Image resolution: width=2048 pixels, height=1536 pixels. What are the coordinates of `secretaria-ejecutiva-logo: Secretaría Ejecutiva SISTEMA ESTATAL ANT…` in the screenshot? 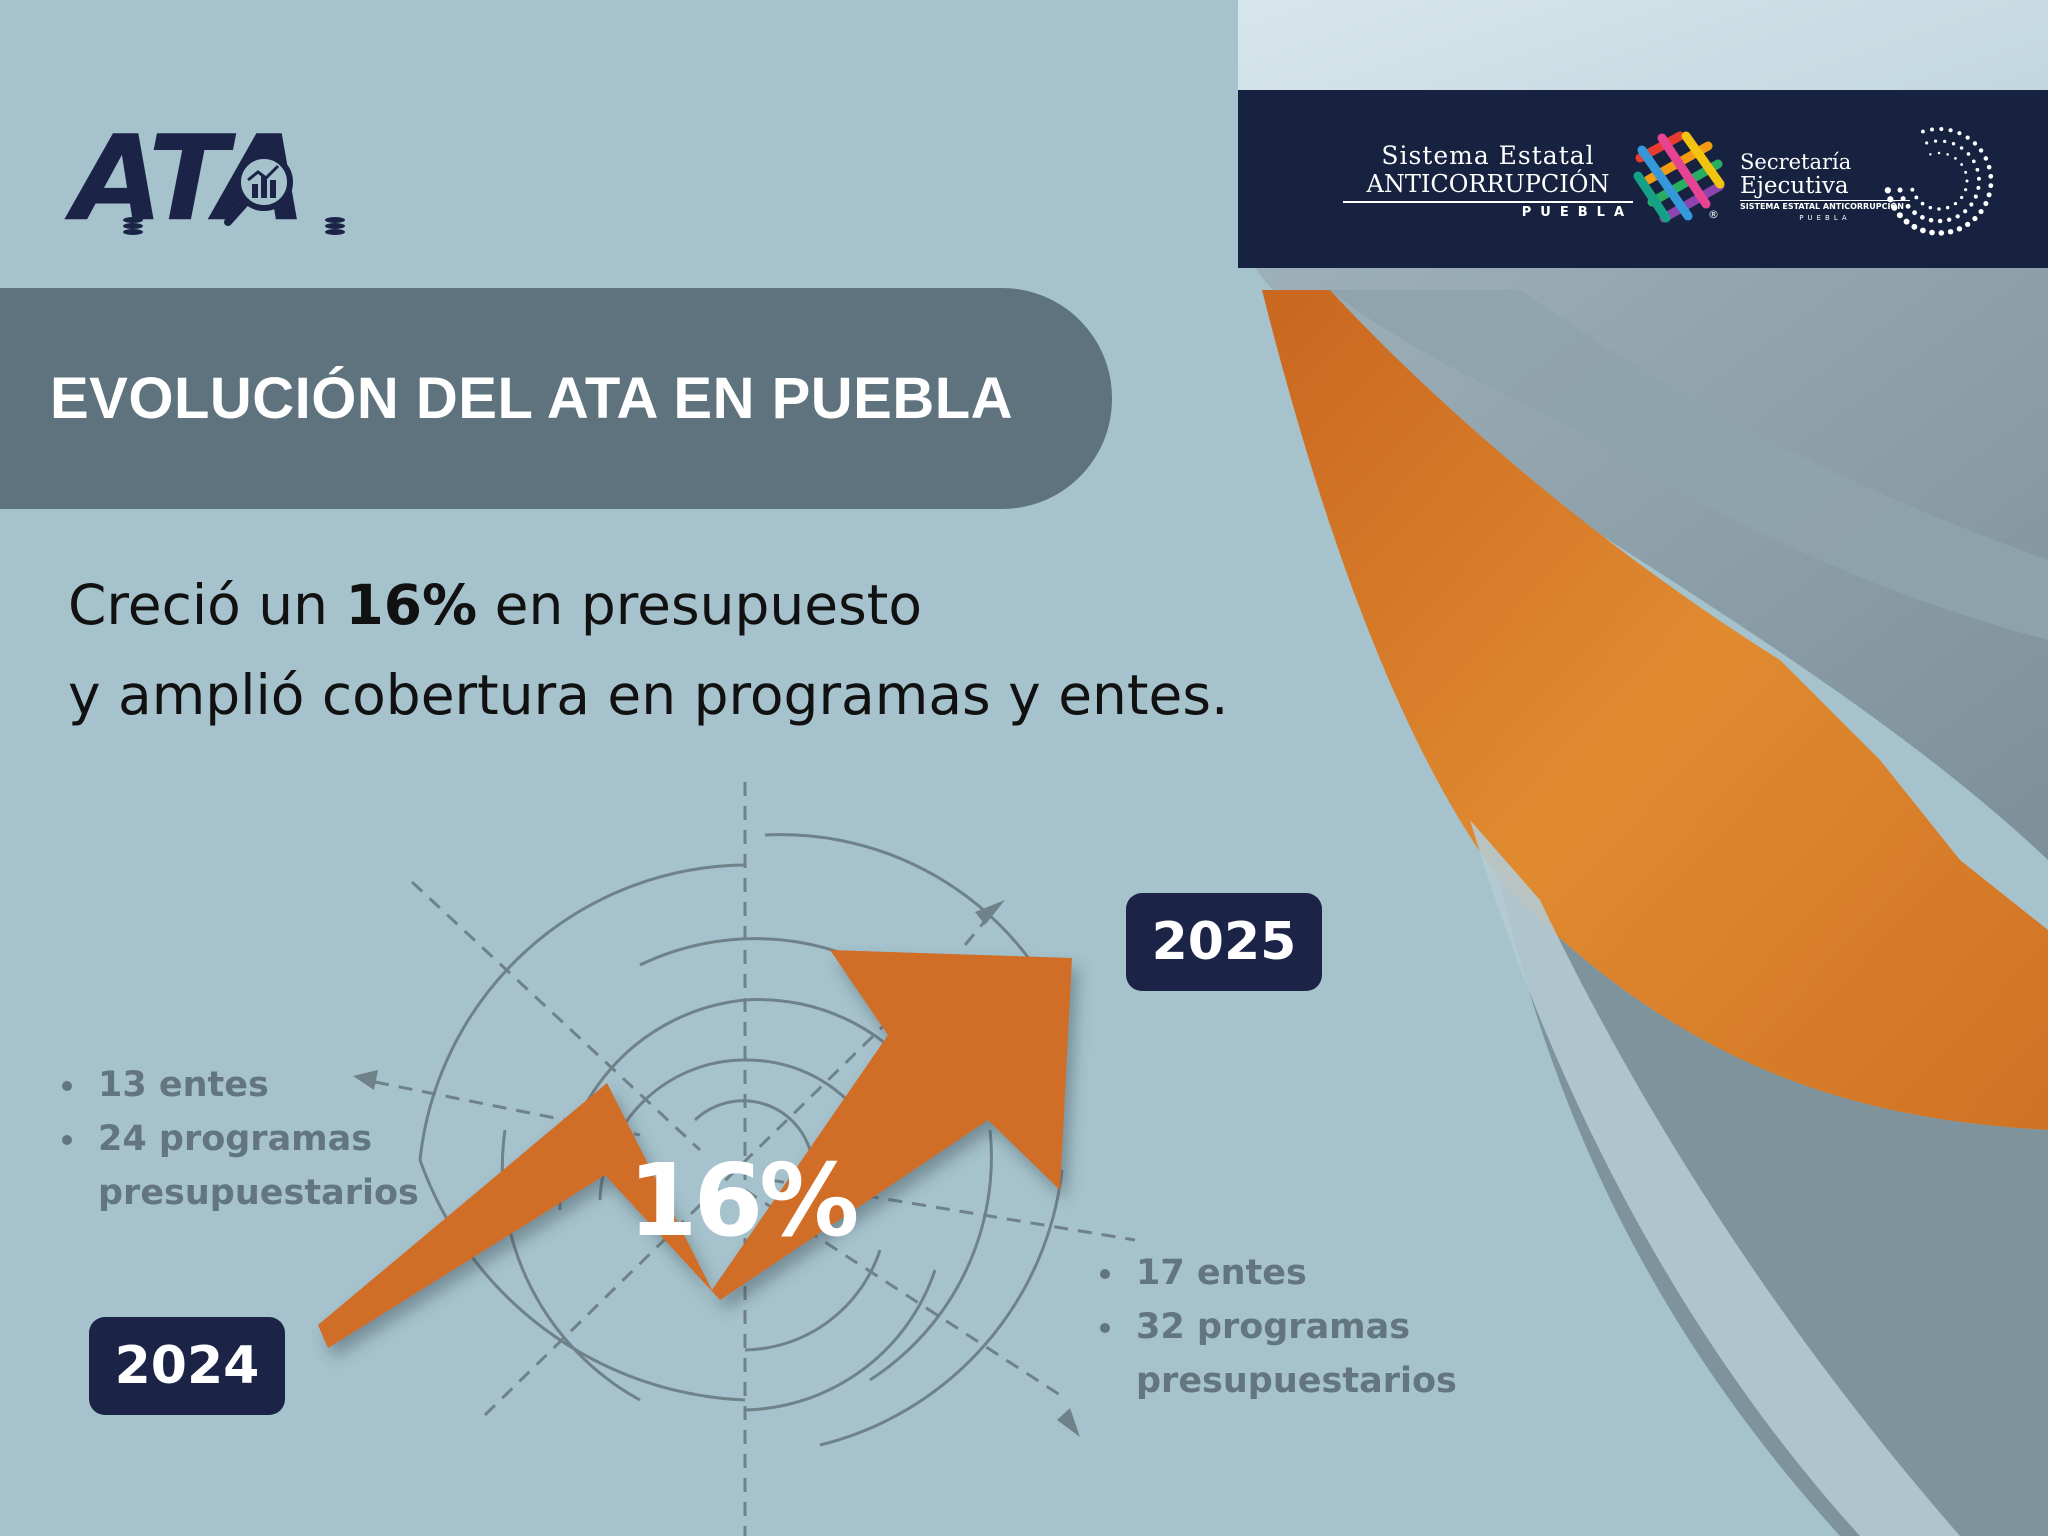 It's located at (1825, 186).